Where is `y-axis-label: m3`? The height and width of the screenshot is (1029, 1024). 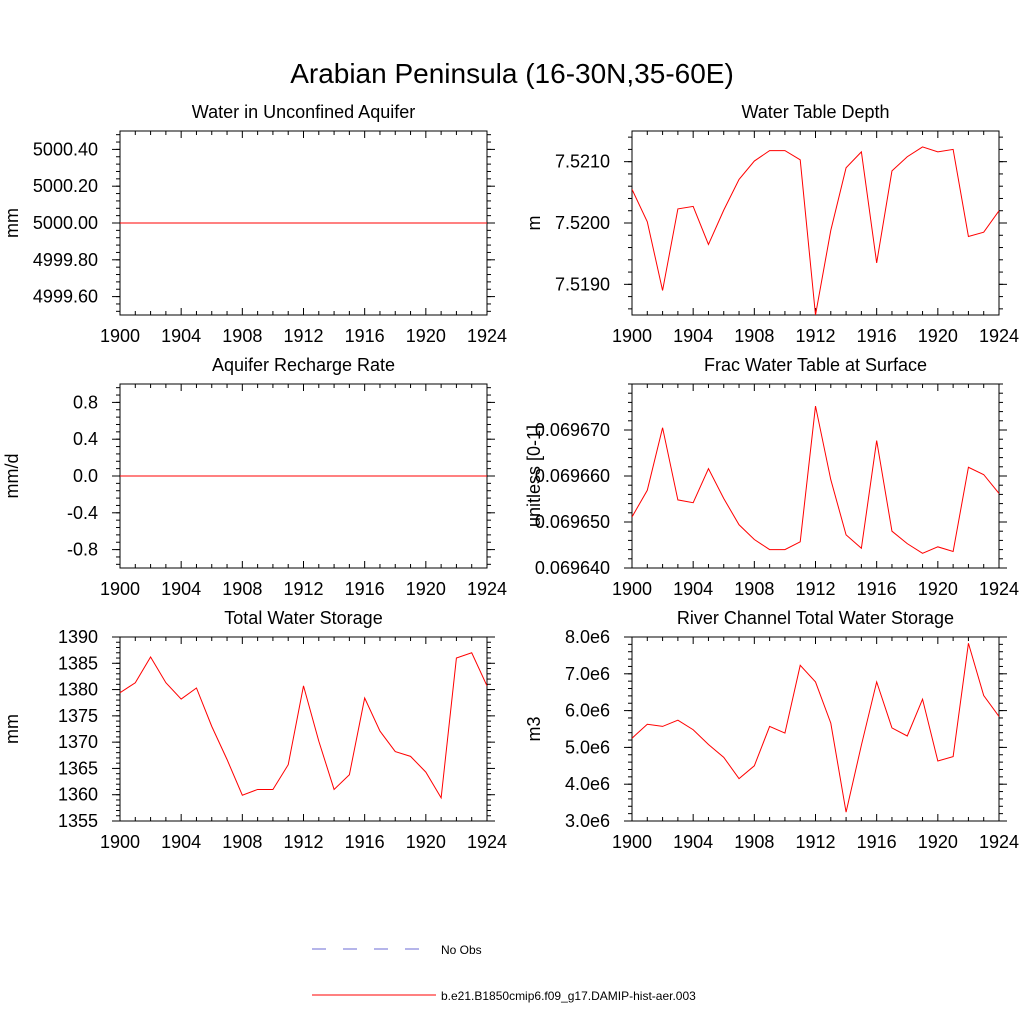 y-axis-label: m3 is located at coordinates (534, 728).